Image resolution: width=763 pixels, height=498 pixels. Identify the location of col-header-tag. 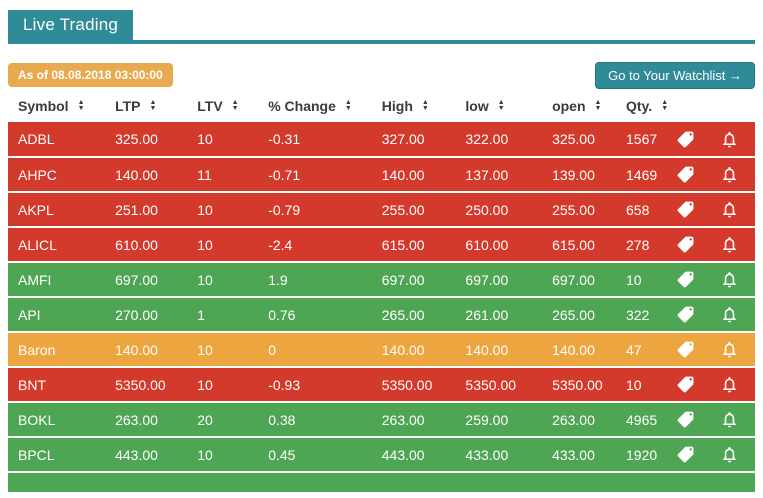
(685, 108).